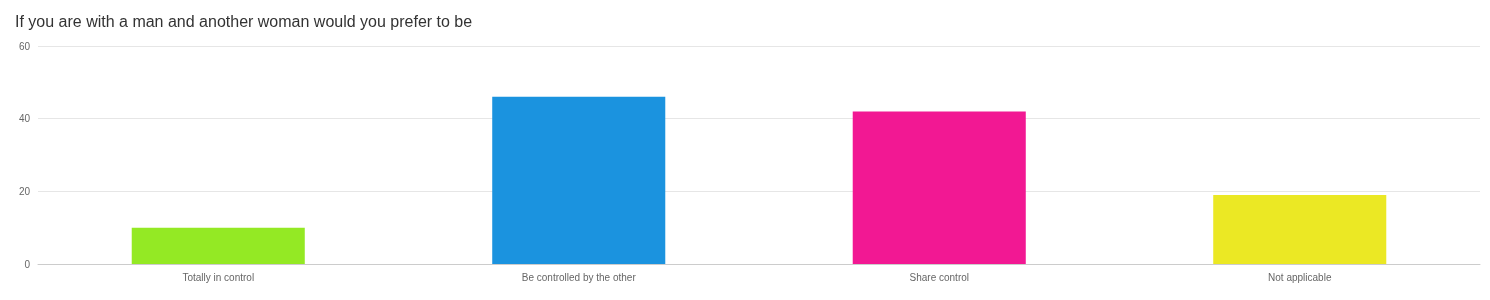 The image size is (1490, 300). What do you see at coordinates (24, 46) in the screenshot?
I see `y-tick-label: 60` at bounding box center [24, 46].